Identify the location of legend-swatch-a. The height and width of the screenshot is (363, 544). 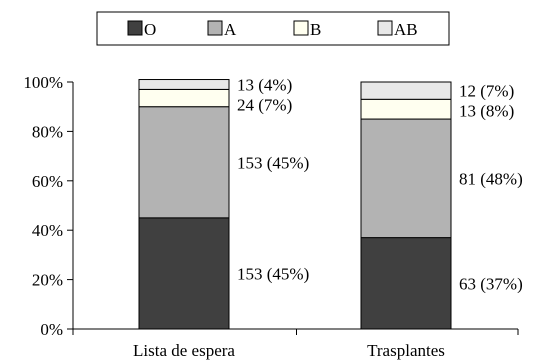
(215, 28).